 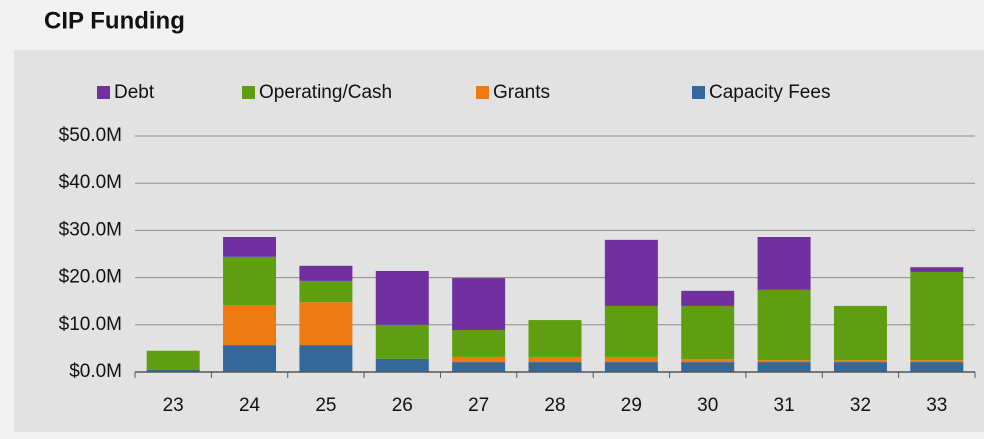 I want to click on y-tick-label: $0.0M, so click(x=95, y=371).